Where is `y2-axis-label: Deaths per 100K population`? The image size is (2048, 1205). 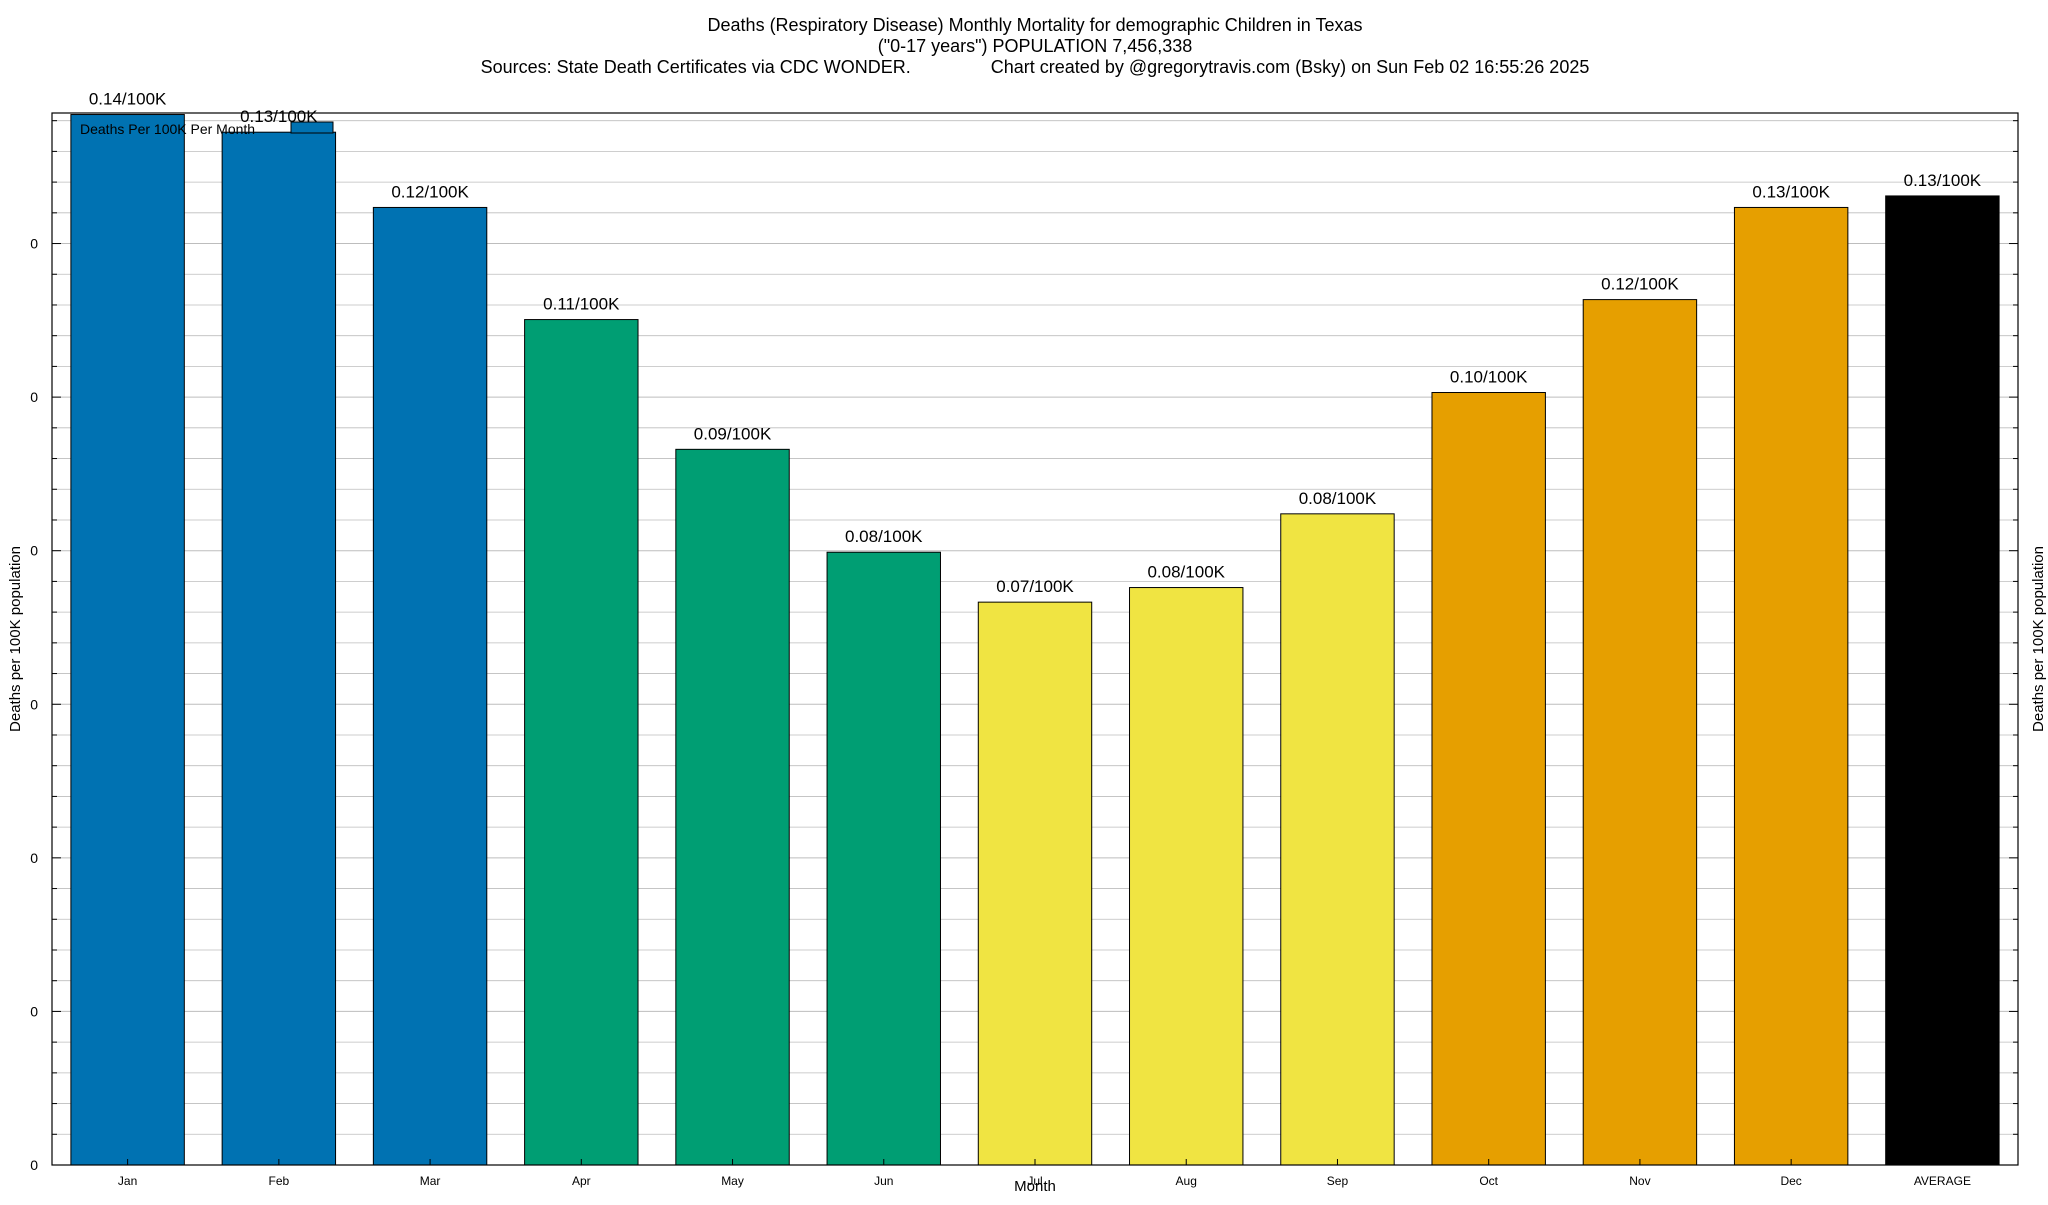 y2-axis-label: Deaths per 100K population is located at coordinates (2038, 639).